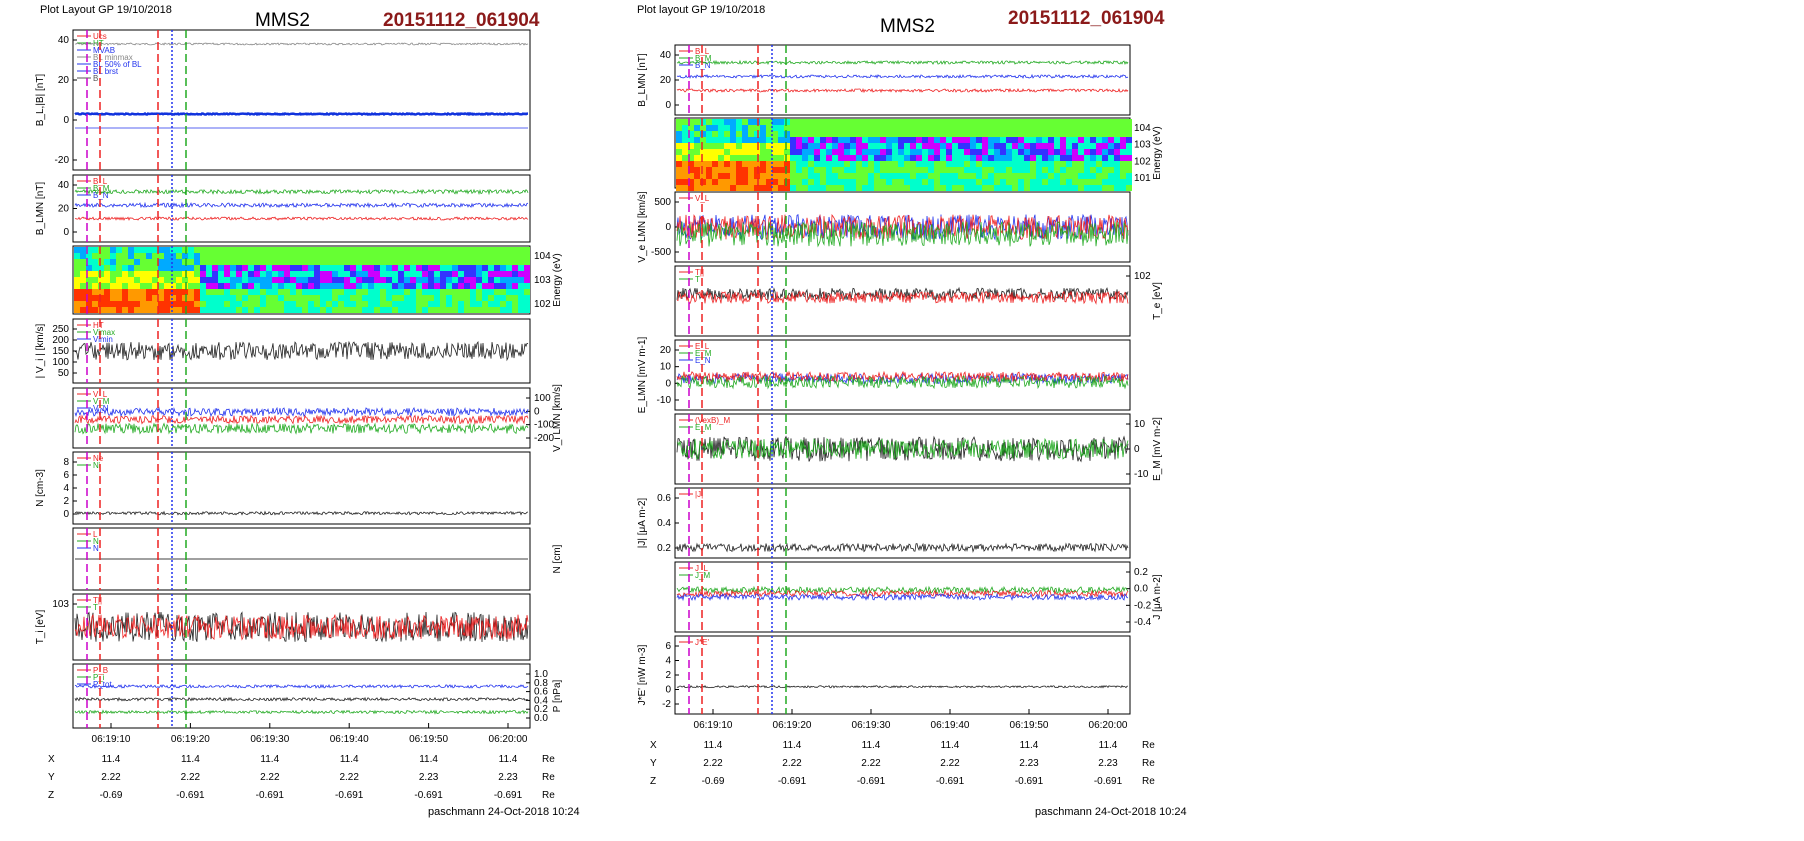  What do you see at coordinates (662, 202) in the screenshot?
I see `tick-label: 500` at bounding box center [662, 202].